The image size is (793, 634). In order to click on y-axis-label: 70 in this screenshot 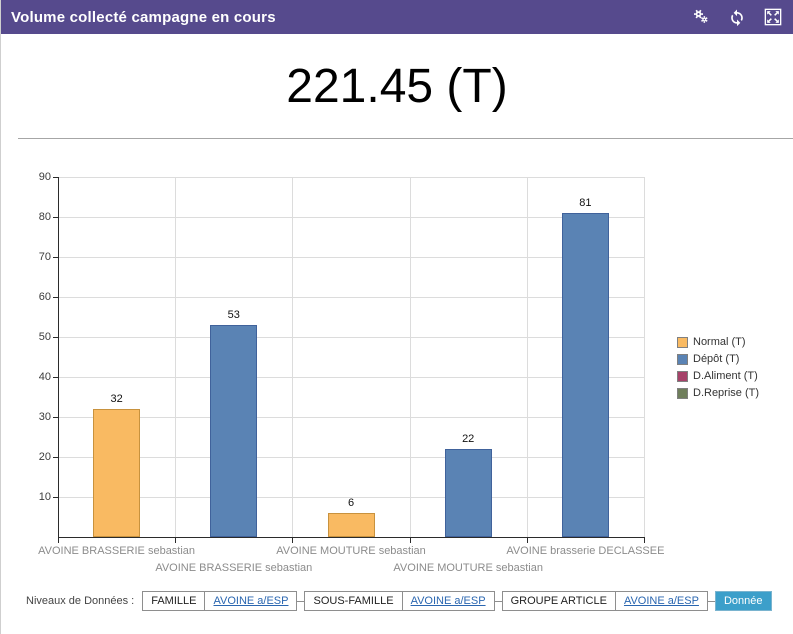, I will do `click(44, 257)`.